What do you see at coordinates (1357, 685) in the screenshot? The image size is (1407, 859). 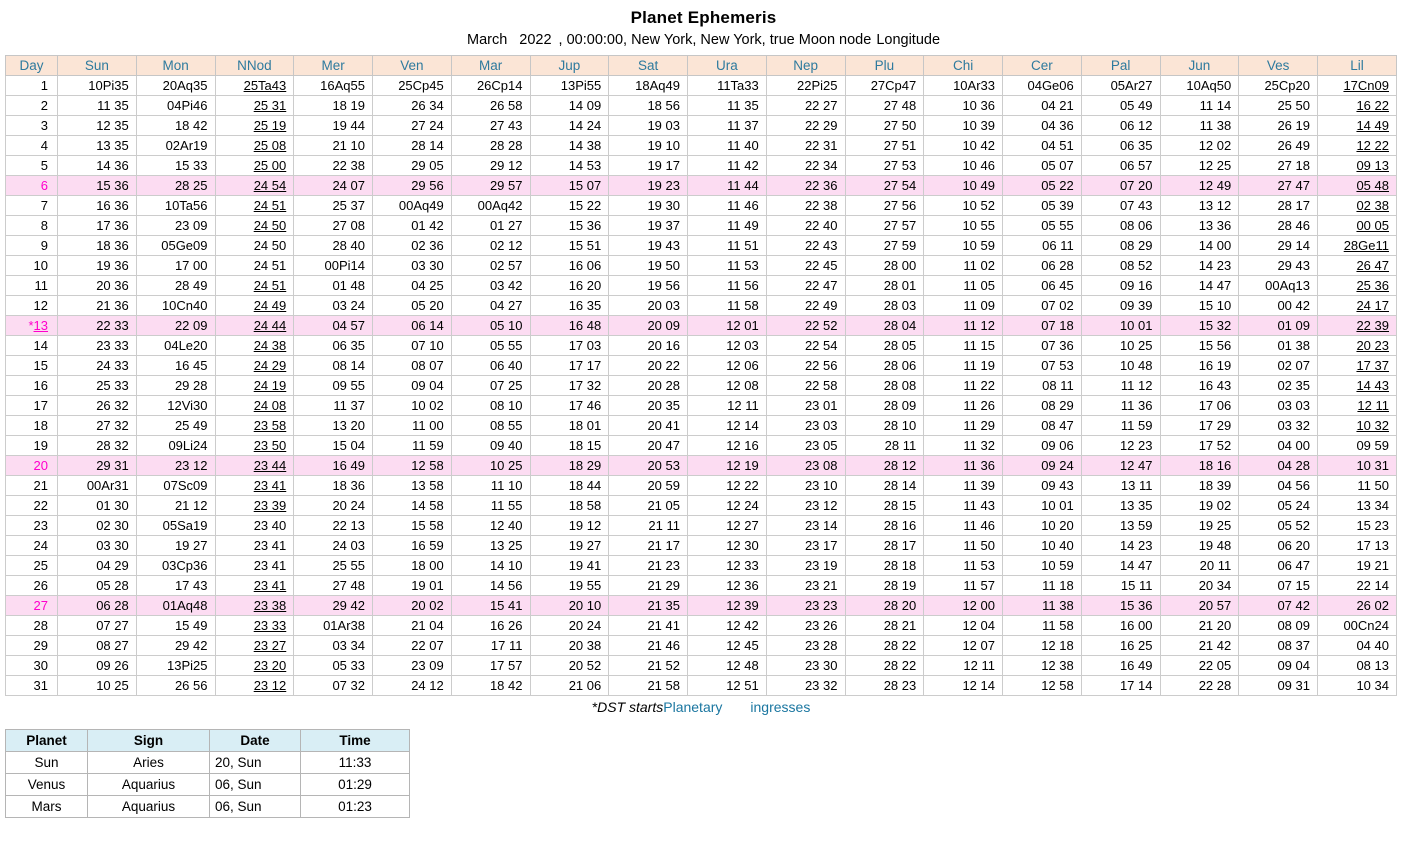 I see `ephemeris-cell: 10 34` at bounding box center [1357, 685].